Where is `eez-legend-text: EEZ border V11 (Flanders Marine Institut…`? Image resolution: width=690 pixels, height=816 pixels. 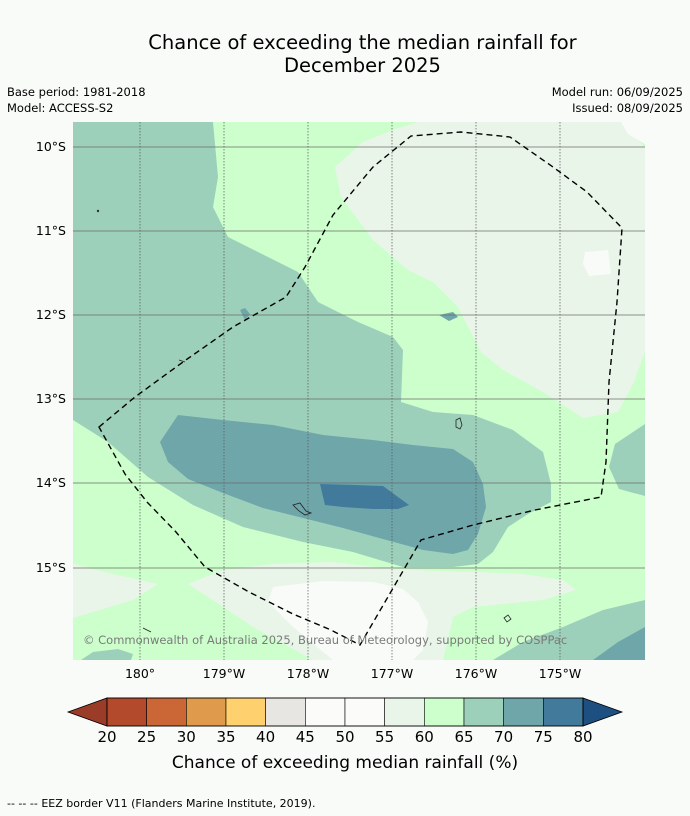
eez-legend-text: EEZ border V11 (Flanders Marine Institut… is located at coordinates (178, 803).